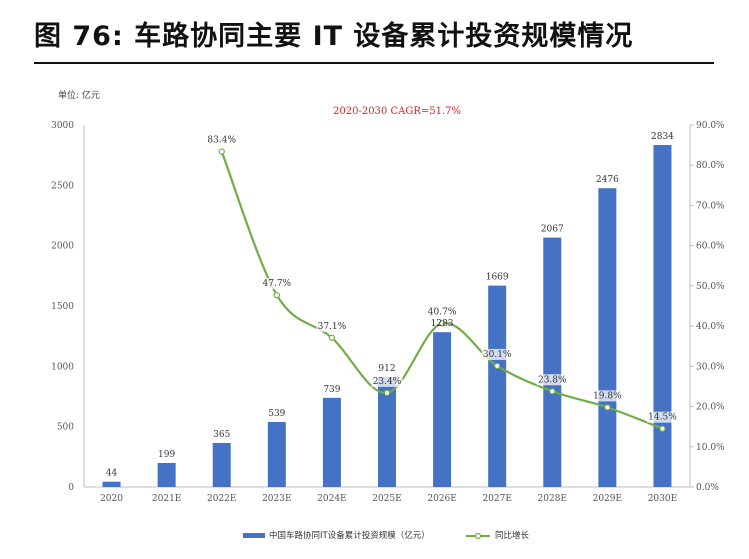  What do you see at coordinates (710, 367) in the screenshot?
I see `y-right-tick-label: 30.0%` at bounding box center [710, 367].